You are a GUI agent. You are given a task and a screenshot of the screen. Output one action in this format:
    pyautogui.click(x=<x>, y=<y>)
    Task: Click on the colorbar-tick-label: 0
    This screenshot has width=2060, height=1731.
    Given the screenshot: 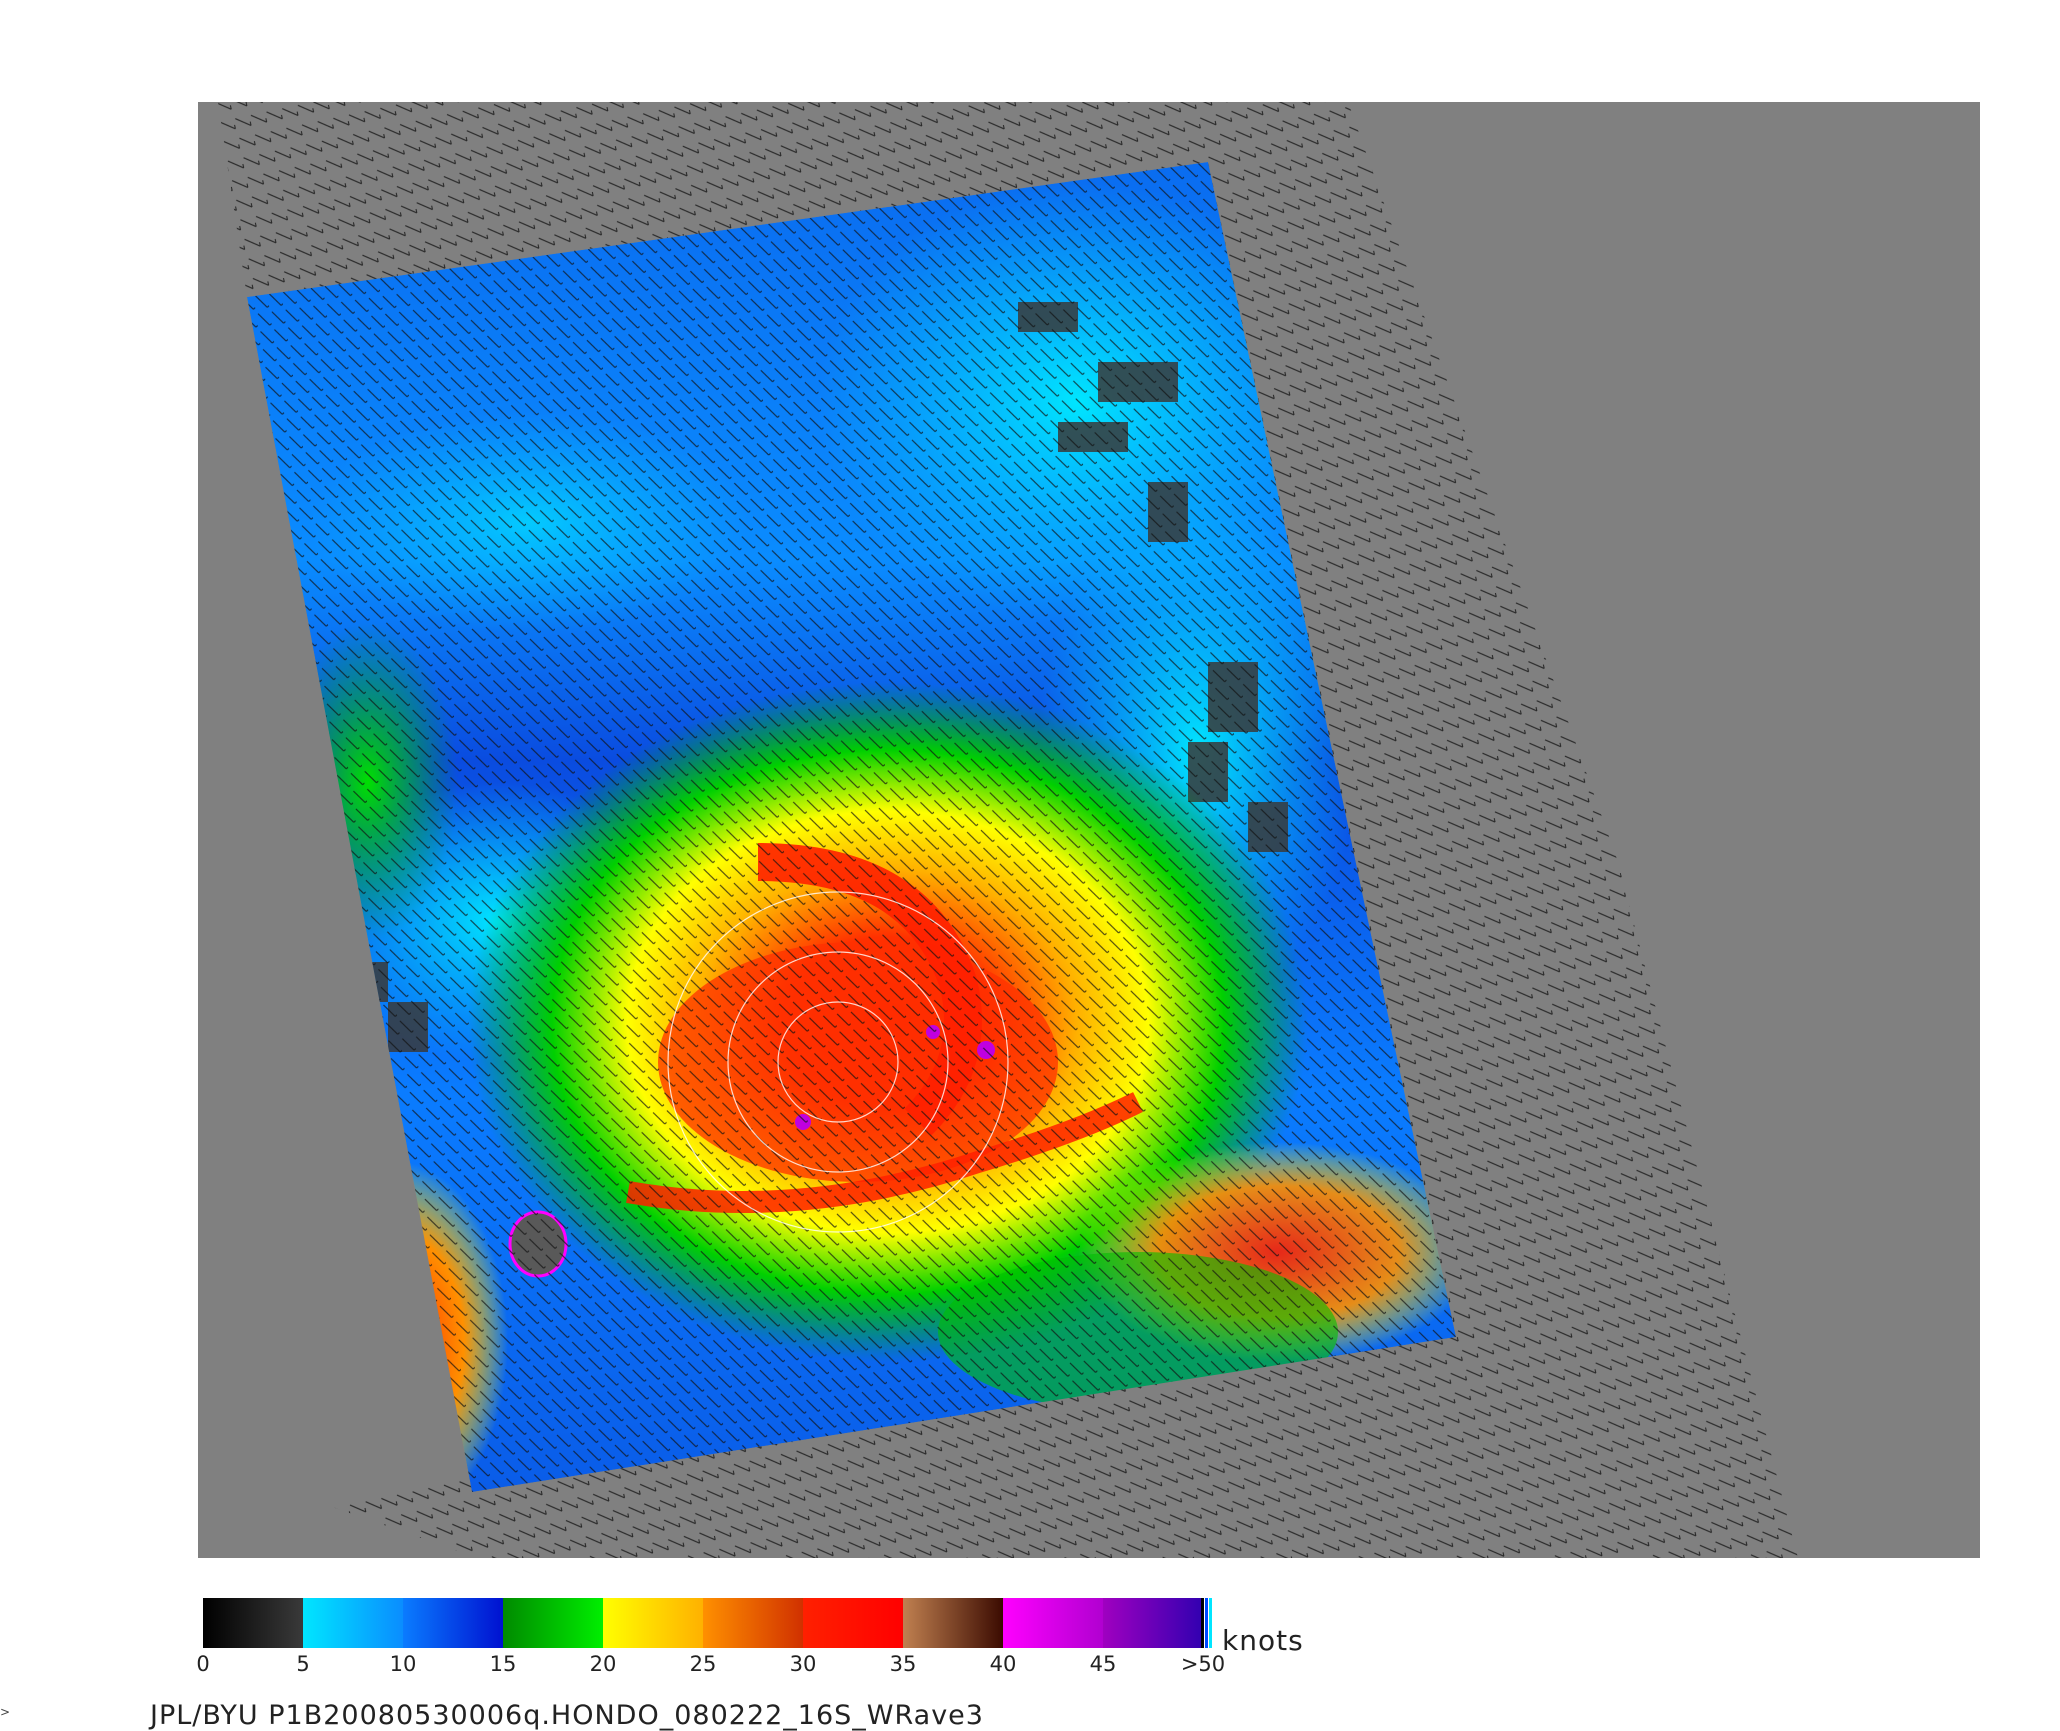 What is the action you would take?
    pyautogui.click(x=203, y=1664)
    